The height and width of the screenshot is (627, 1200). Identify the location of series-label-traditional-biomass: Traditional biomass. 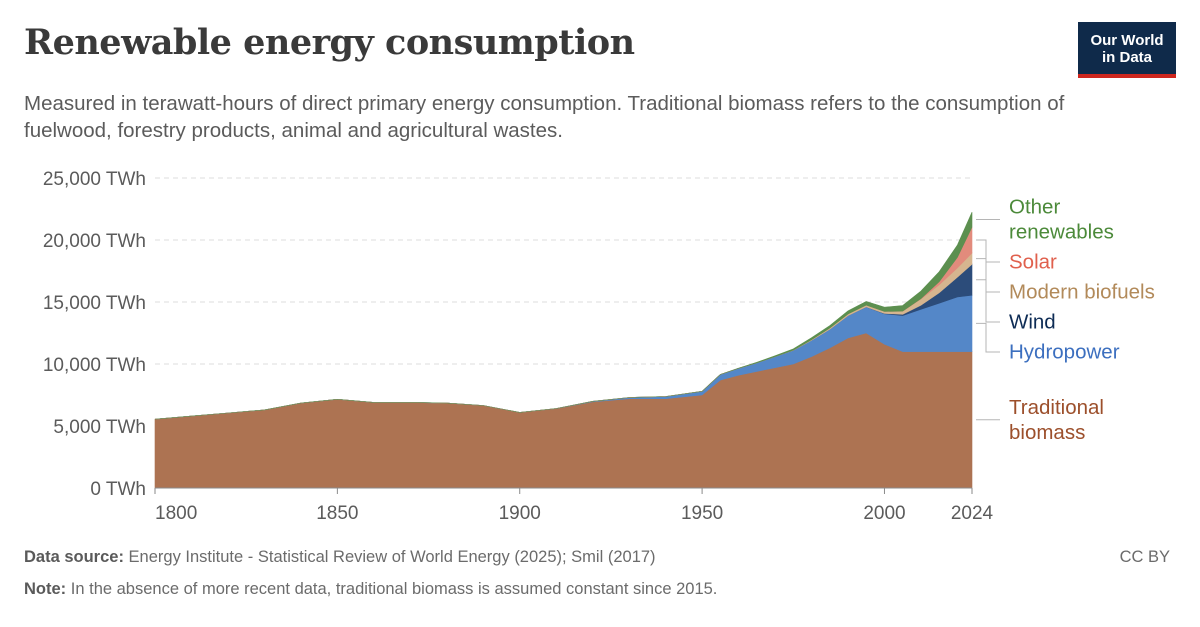
(1056, 420).